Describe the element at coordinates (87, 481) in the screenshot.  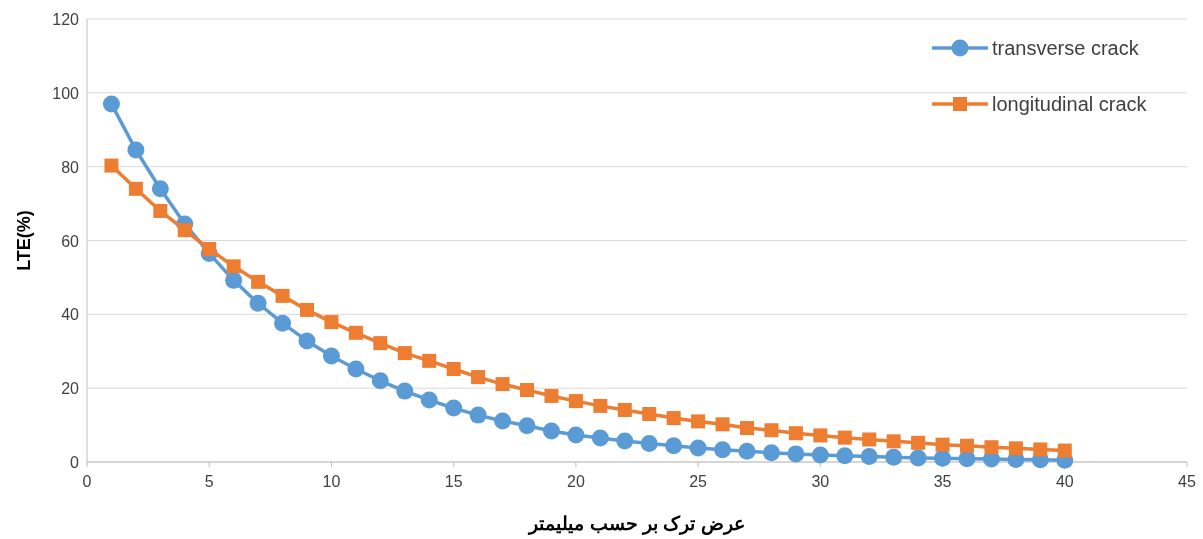
I see `x-tick-label: 0` at that location.